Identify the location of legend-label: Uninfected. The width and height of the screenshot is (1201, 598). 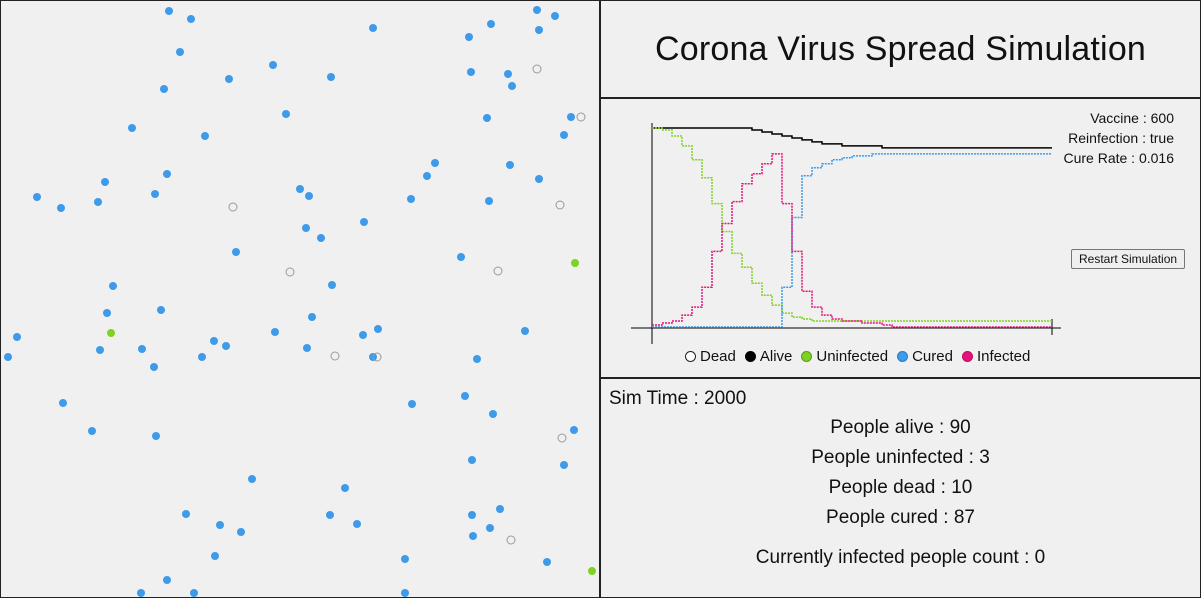
(852, 356).